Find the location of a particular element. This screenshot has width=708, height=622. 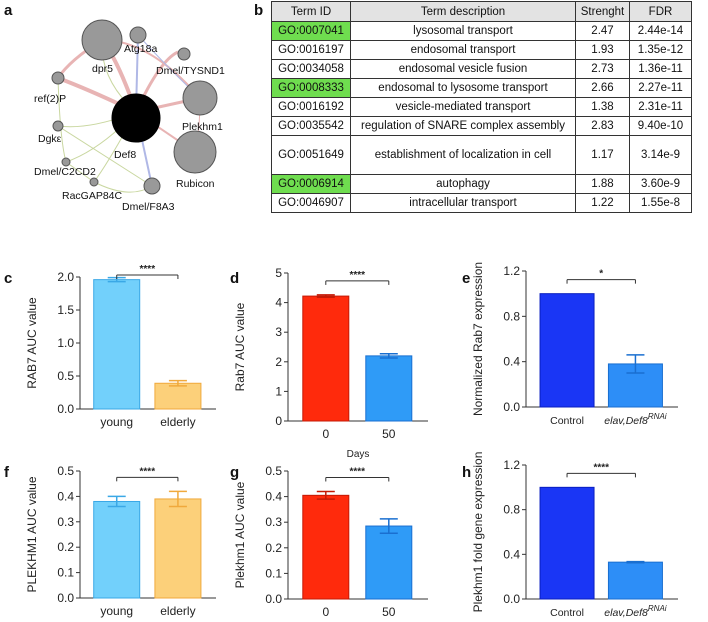

term-id-cell: GO:0016197 is located at coordinates (311, 50).